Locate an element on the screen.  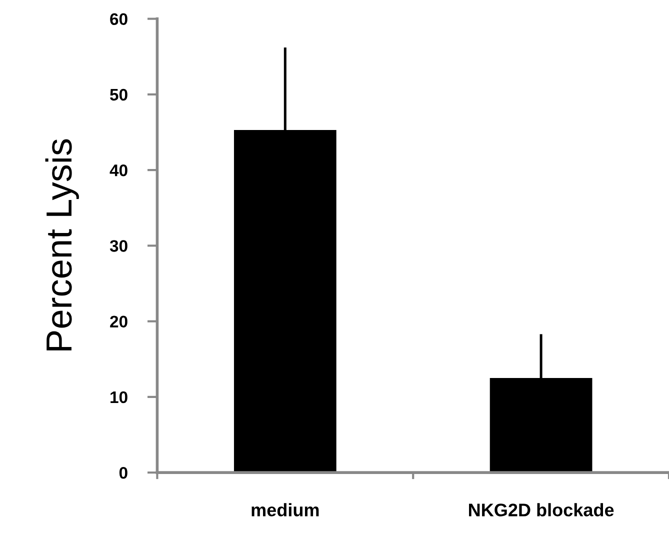
y-tick-label: 20 is located at coordinates (119, 322).